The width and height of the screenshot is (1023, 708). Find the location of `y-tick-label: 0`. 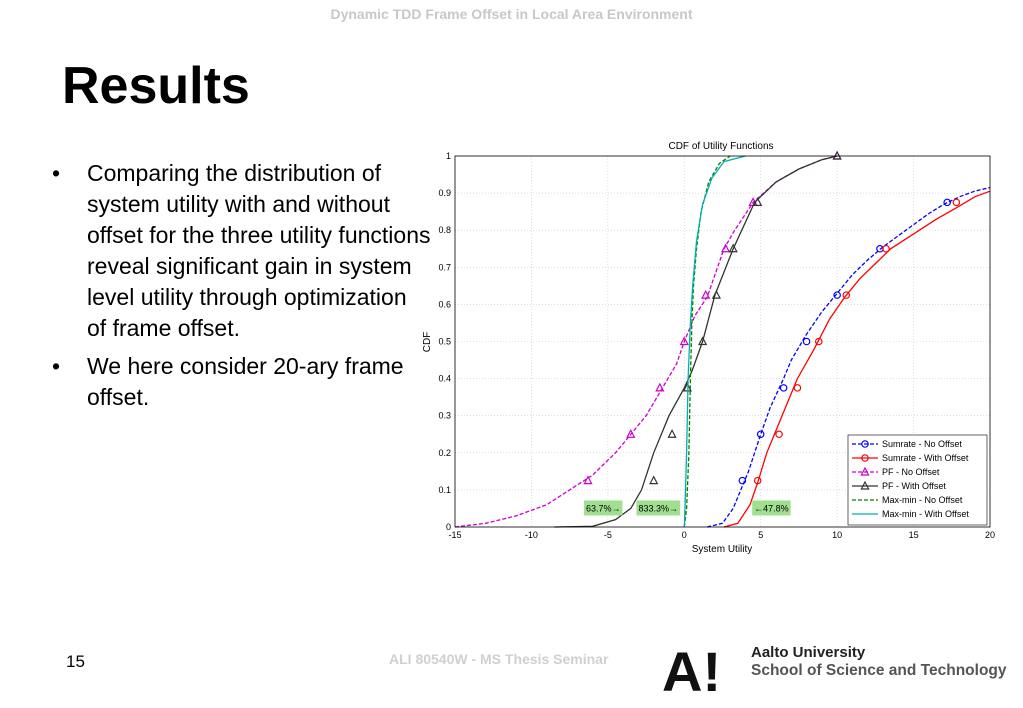

y-tick-label: 0 is located at coordinates (448, 527).